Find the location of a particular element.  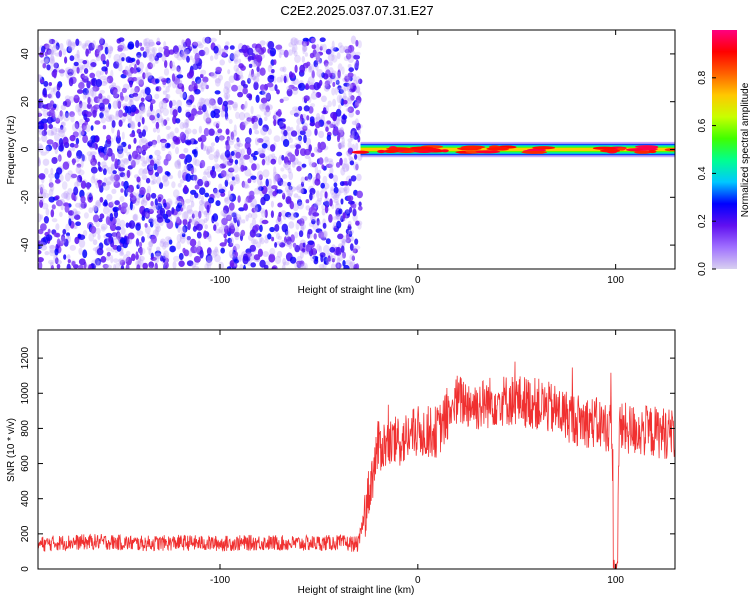

signal-peak is located at coordinates (653, 151).